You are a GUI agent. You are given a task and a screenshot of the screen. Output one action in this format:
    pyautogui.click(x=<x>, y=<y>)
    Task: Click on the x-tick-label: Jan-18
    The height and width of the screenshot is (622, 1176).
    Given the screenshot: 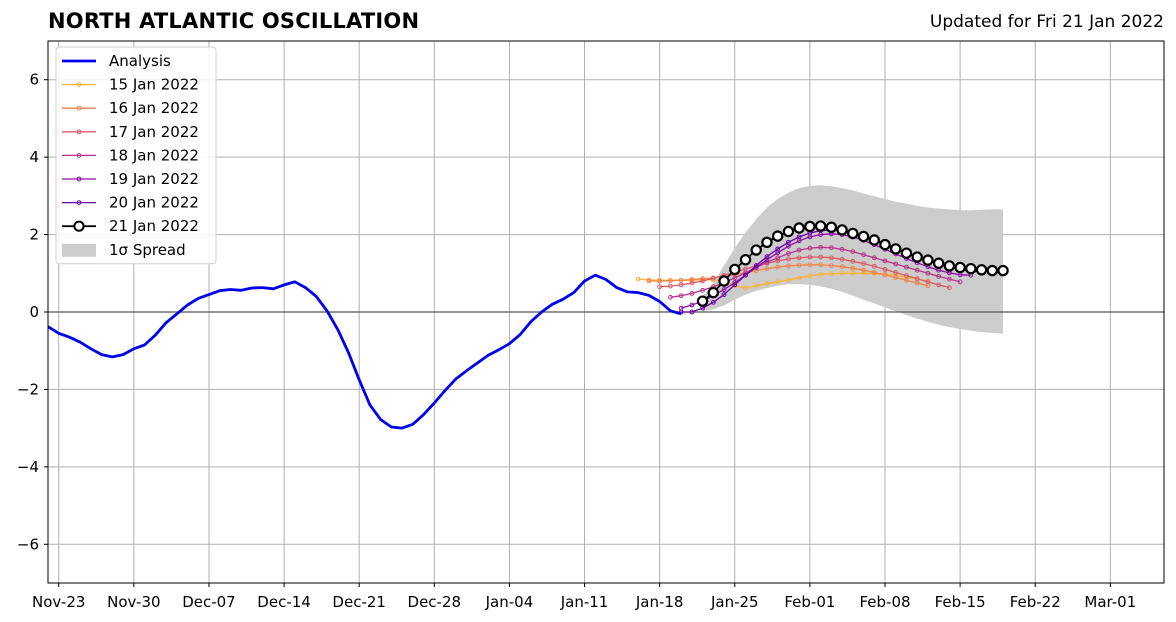 What is the action you would take?
    pyautogui.click(x=659, y=602)
    